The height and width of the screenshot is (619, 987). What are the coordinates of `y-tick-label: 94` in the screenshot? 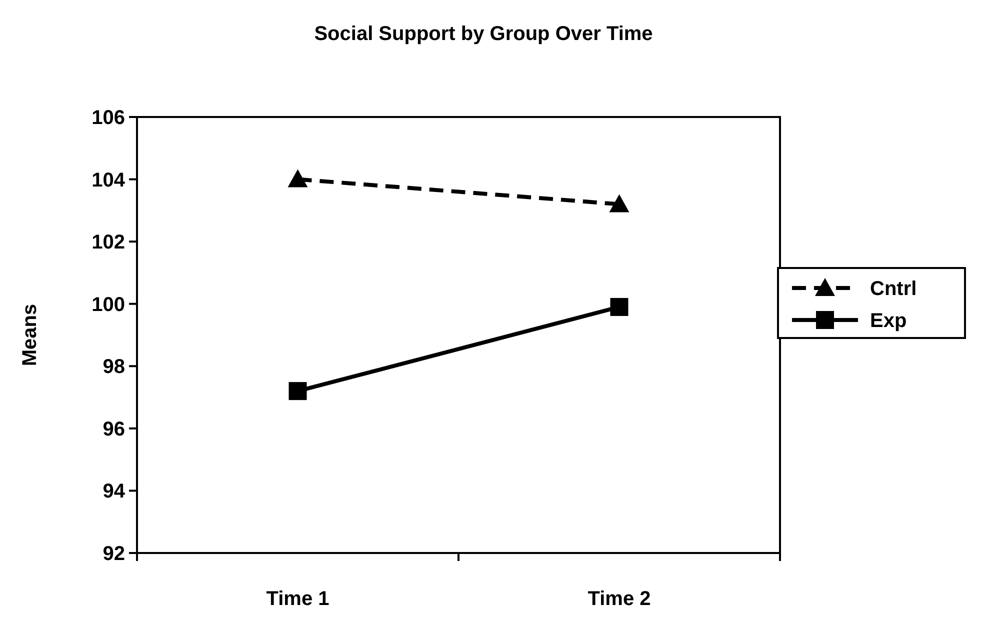 It's located at (114, 491).